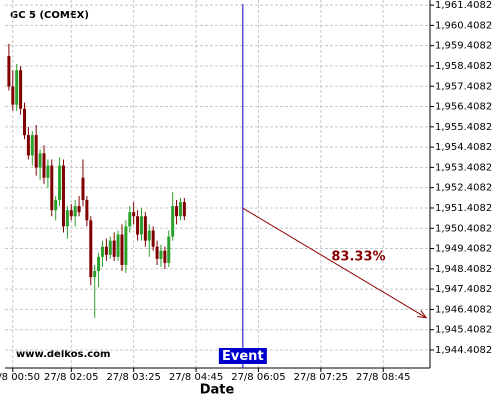 Image resolution: width=500 pixels, height=400 pixels. What do you see at coordinates (463, 167) in the screenshot?
I see `y-tick-label: 1,953.4082` at bounding box center [463, 167].